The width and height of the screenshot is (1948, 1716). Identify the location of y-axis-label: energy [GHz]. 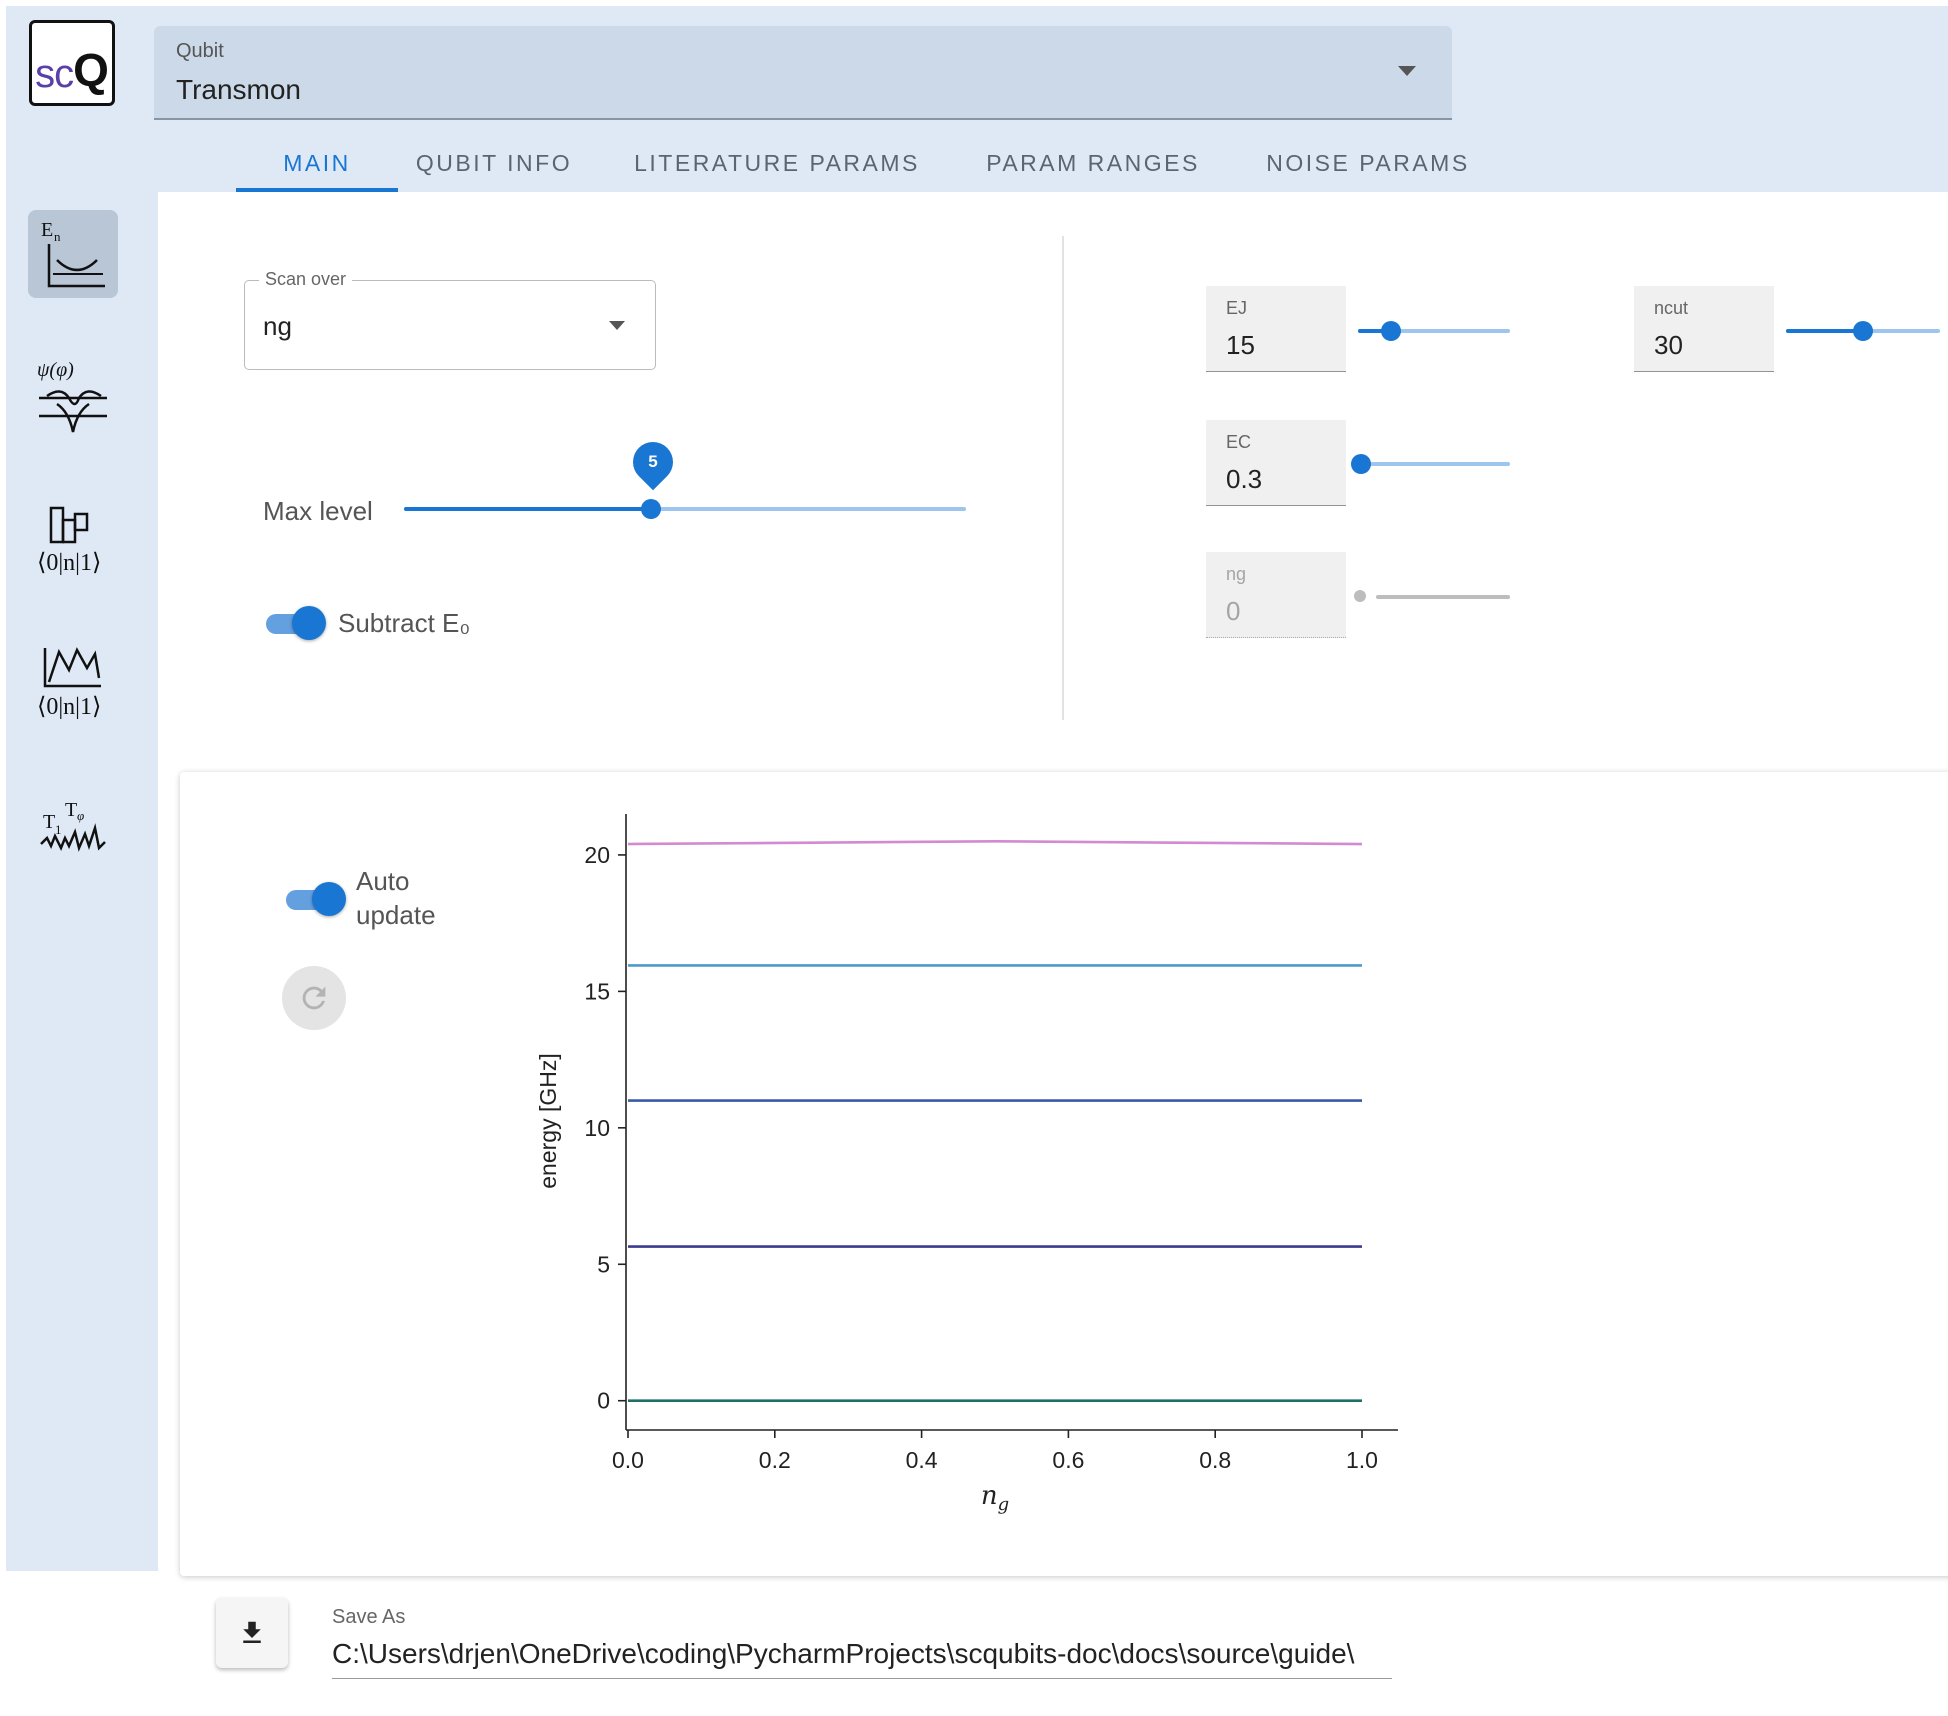
(548, 1121).